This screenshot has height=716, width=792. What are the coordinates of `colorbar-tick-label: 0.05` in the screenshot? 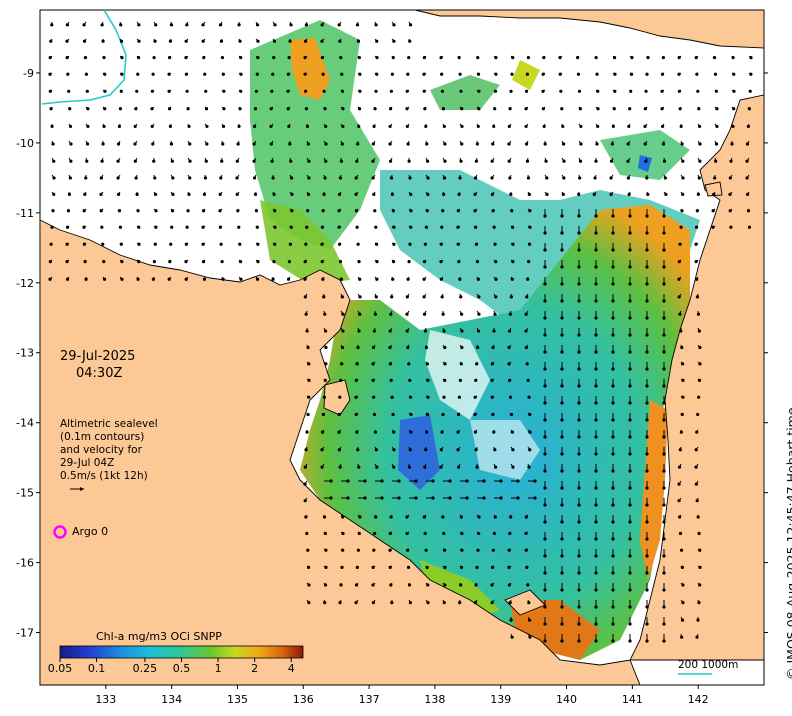 It's located at (60, 668).